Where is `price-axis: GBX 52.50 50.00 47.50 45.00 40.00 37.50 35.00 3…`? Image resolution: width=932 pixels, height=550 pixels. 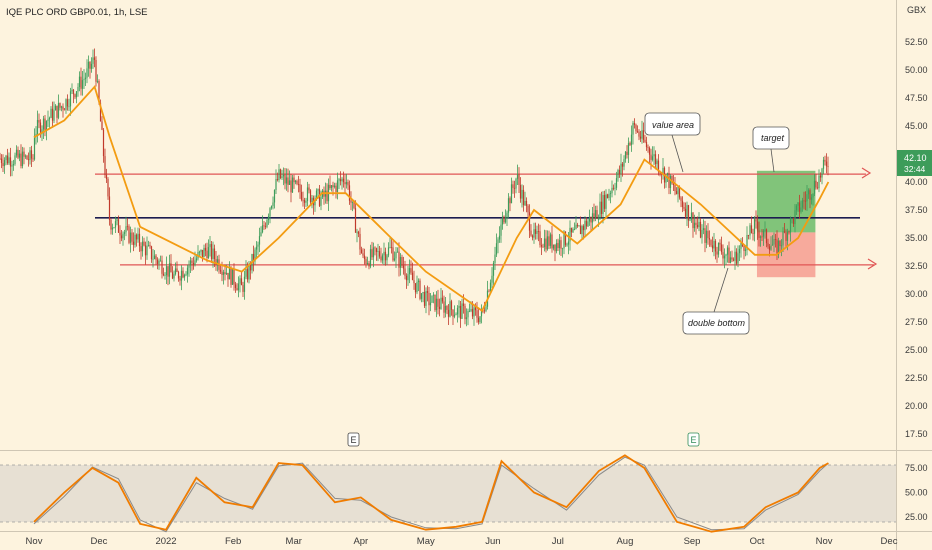 price-axis: GBX 52.50 50.00 47.50 45.00 40.00 37.50 35.00 3… is located at coordinates (916, 222).